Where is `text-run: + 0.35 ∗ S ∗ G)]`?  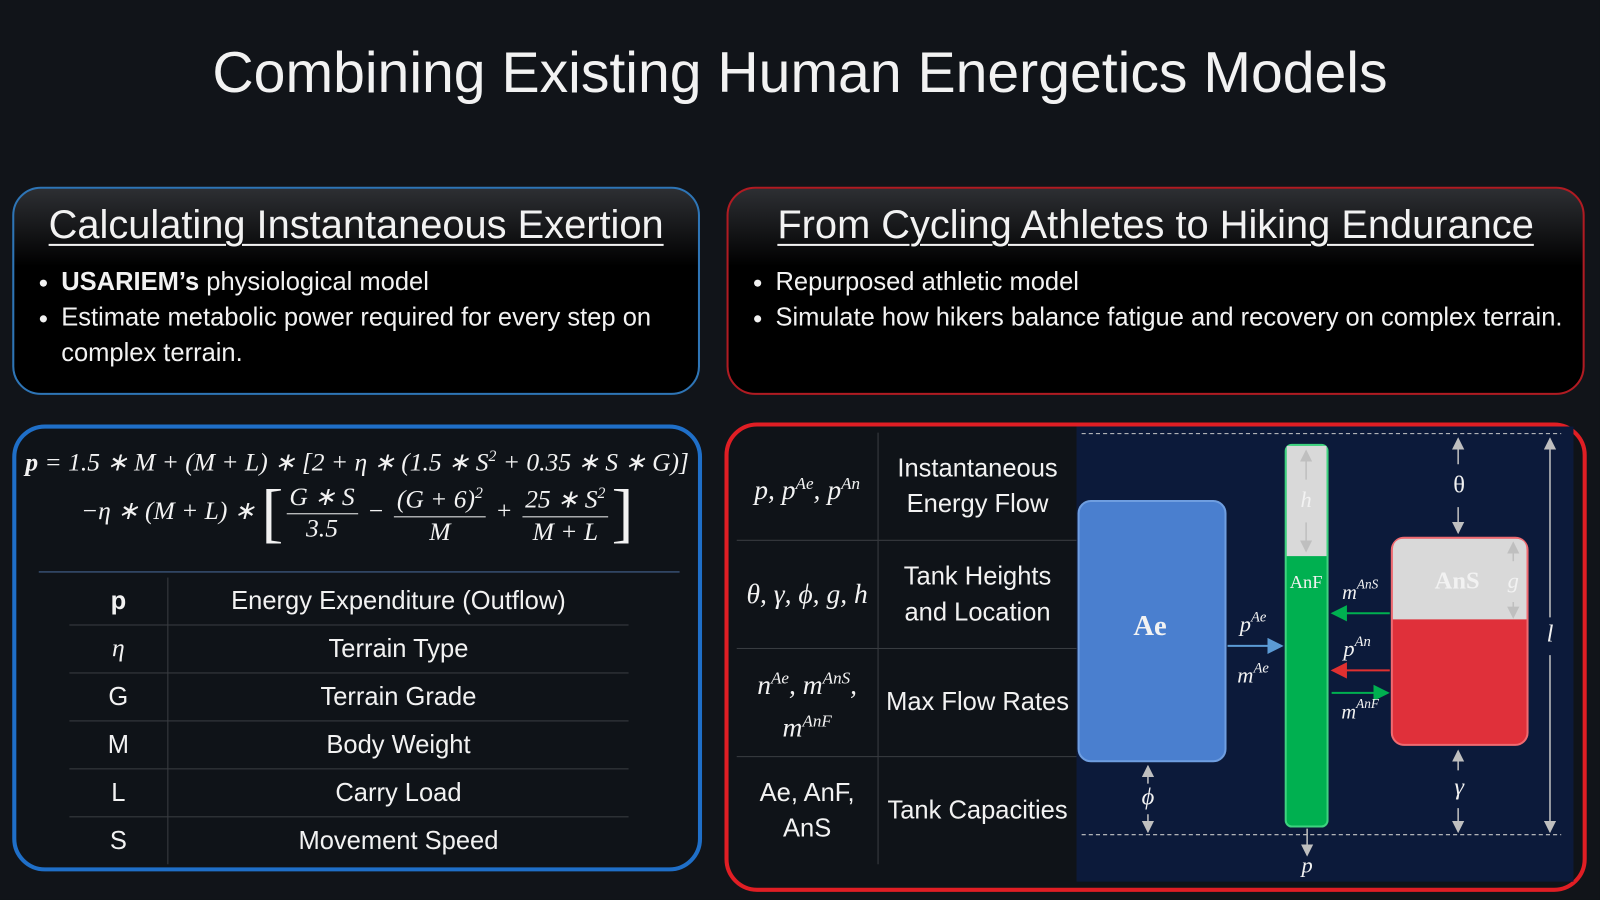 text-run: + 0.35 ∗ S ∗ G)] is located at coordinates (592, 462).